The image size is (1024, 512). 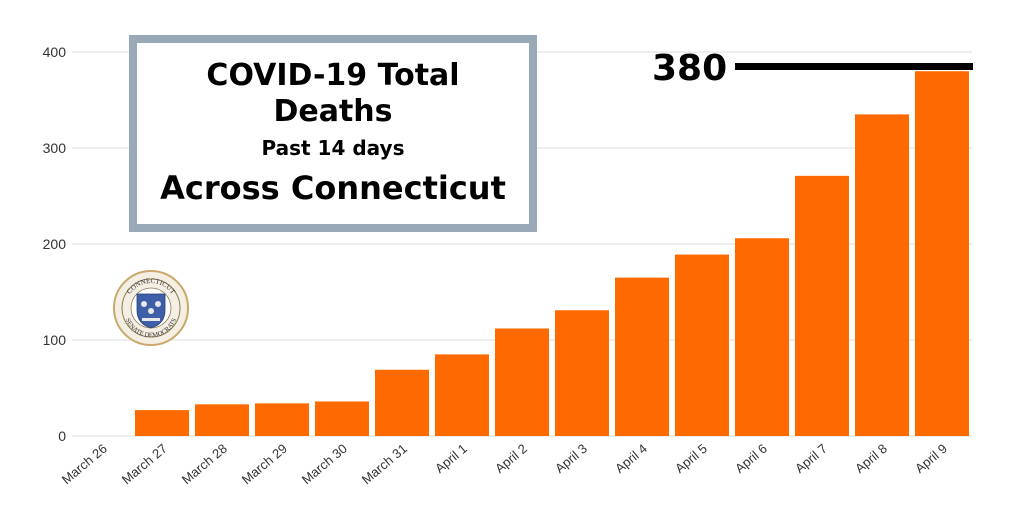 What do you see at coordinates (62, 436) in the screenshot?
I see `y-tick-label: 0` at bounding box center [62, 436].